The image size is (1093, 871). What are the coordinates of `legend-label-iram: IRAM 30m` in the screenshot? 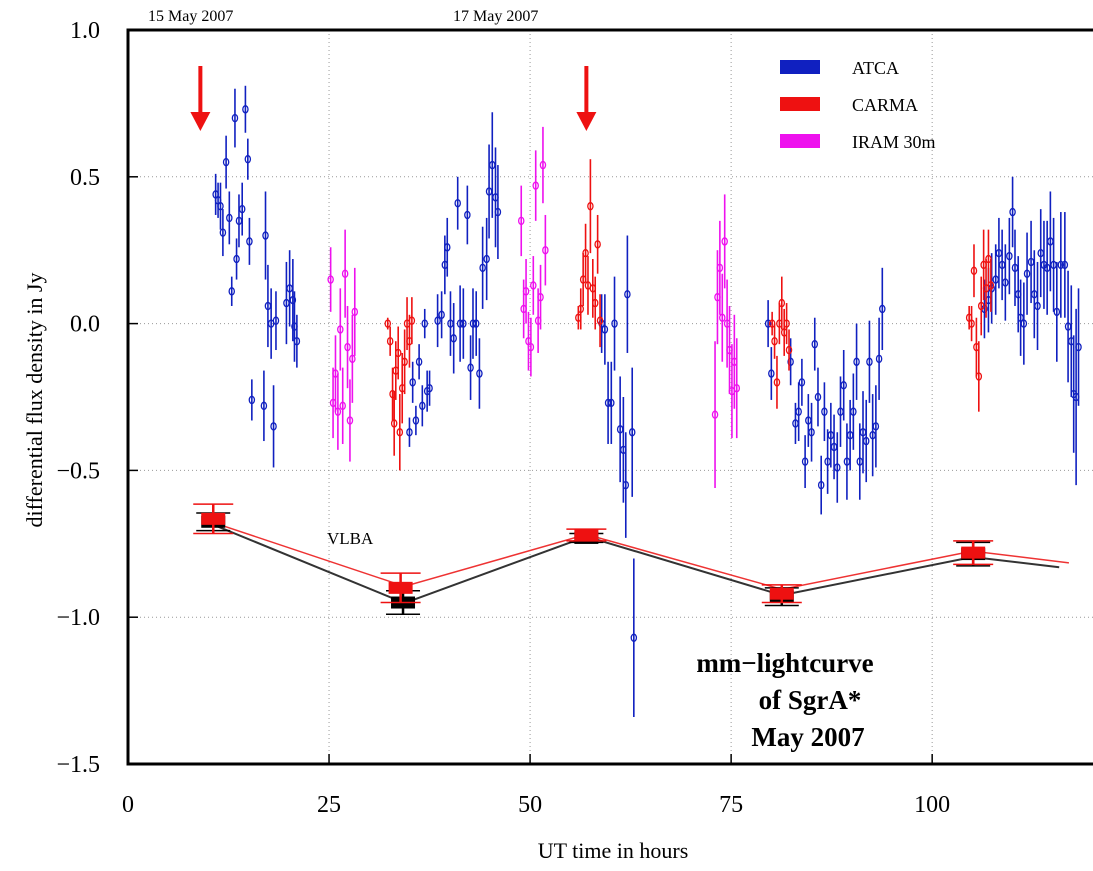 It's located at (894, 142).